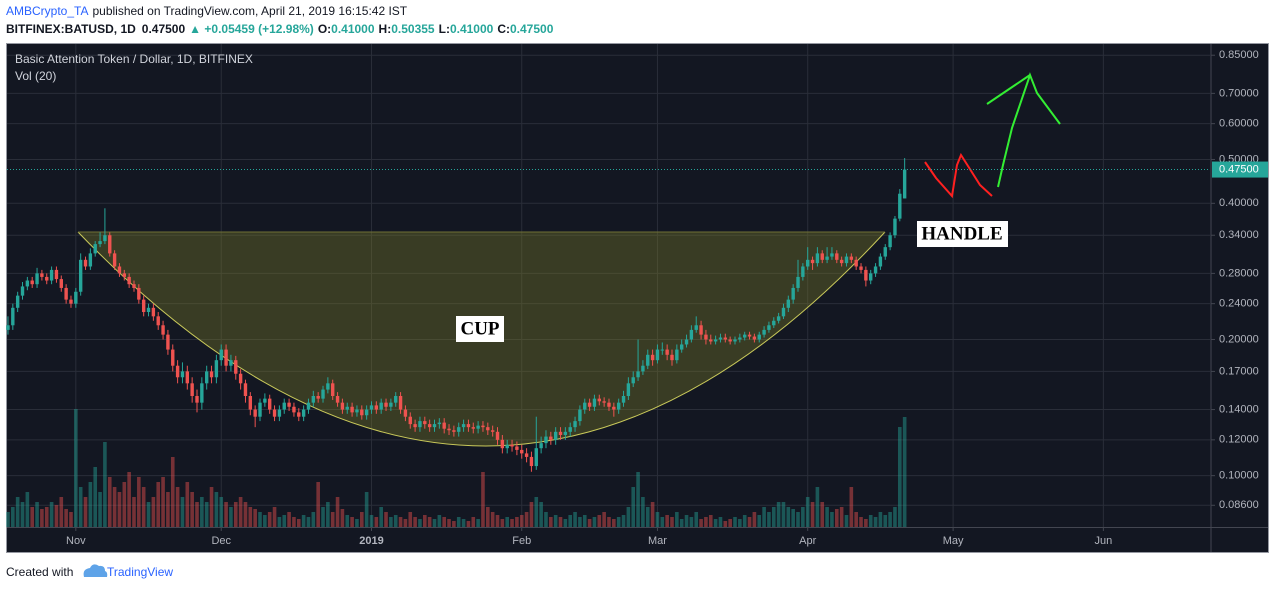 The width and height of the screenshot is (1274, 595). What do you see at coordinates (503, 29) in the screenshot?
I see `ohlc-key: C:` at bounding box center [503, 29].